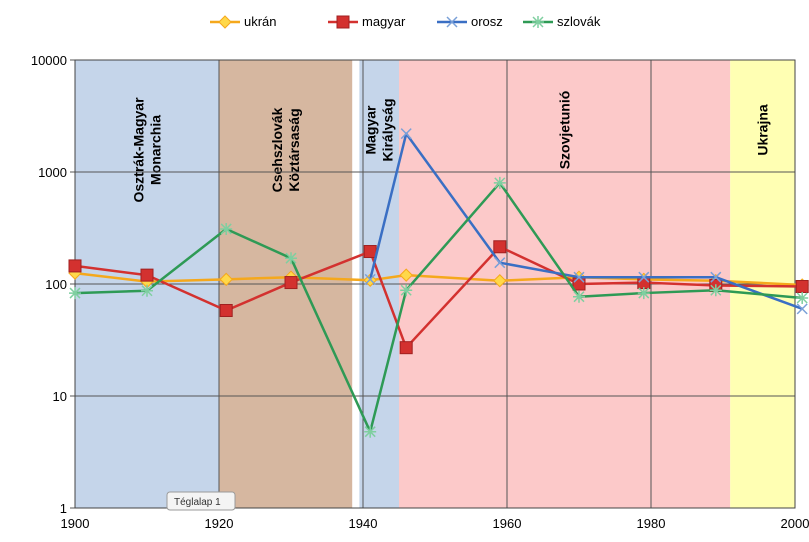 Image resolution: width=809 pixels, height=542 pixels. I want to click on era-label-line: Csehszlovák, so click(277, 149).